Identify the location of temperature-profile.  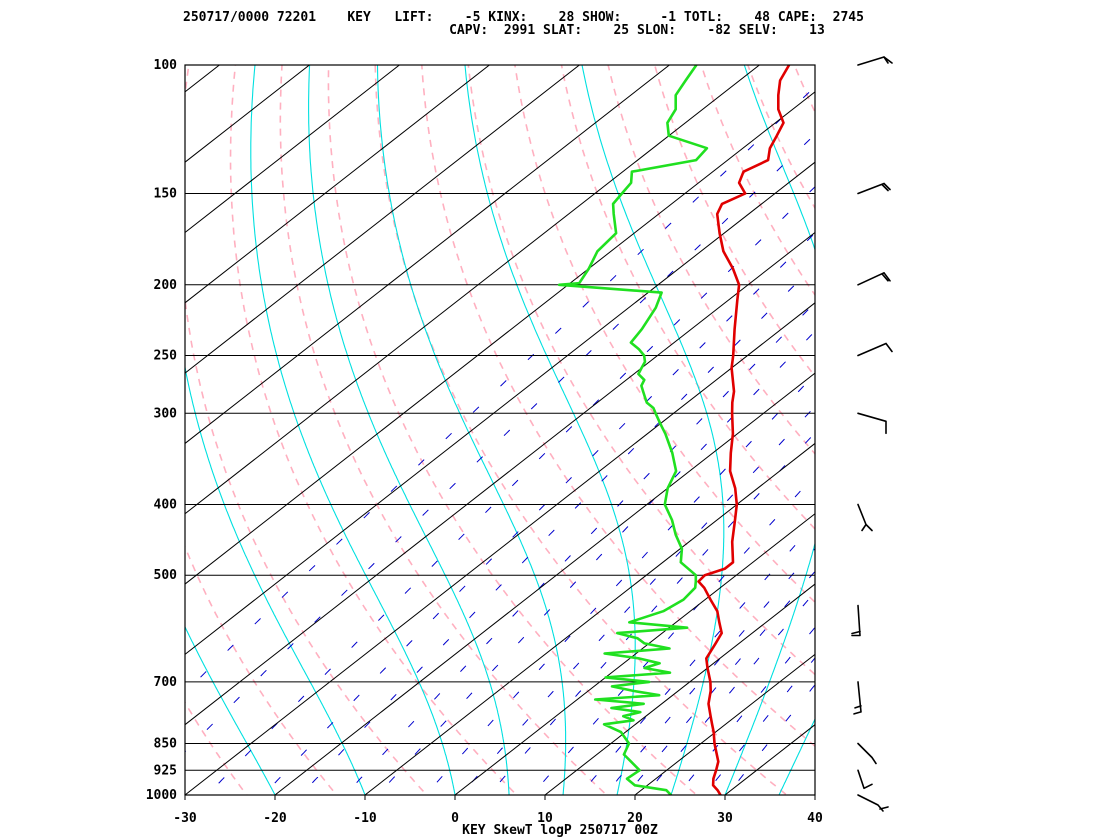
(744, 430).